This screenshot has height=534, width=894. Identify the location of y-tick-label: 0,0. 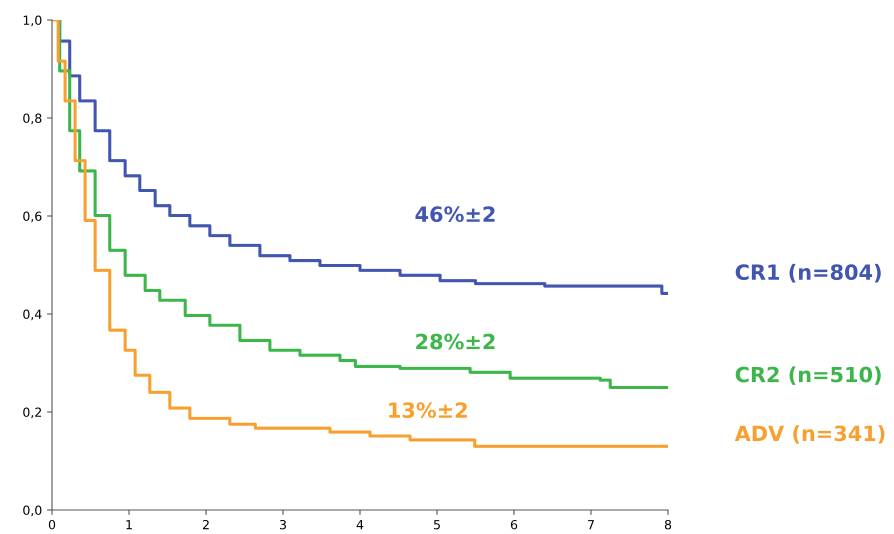
(32, 510).